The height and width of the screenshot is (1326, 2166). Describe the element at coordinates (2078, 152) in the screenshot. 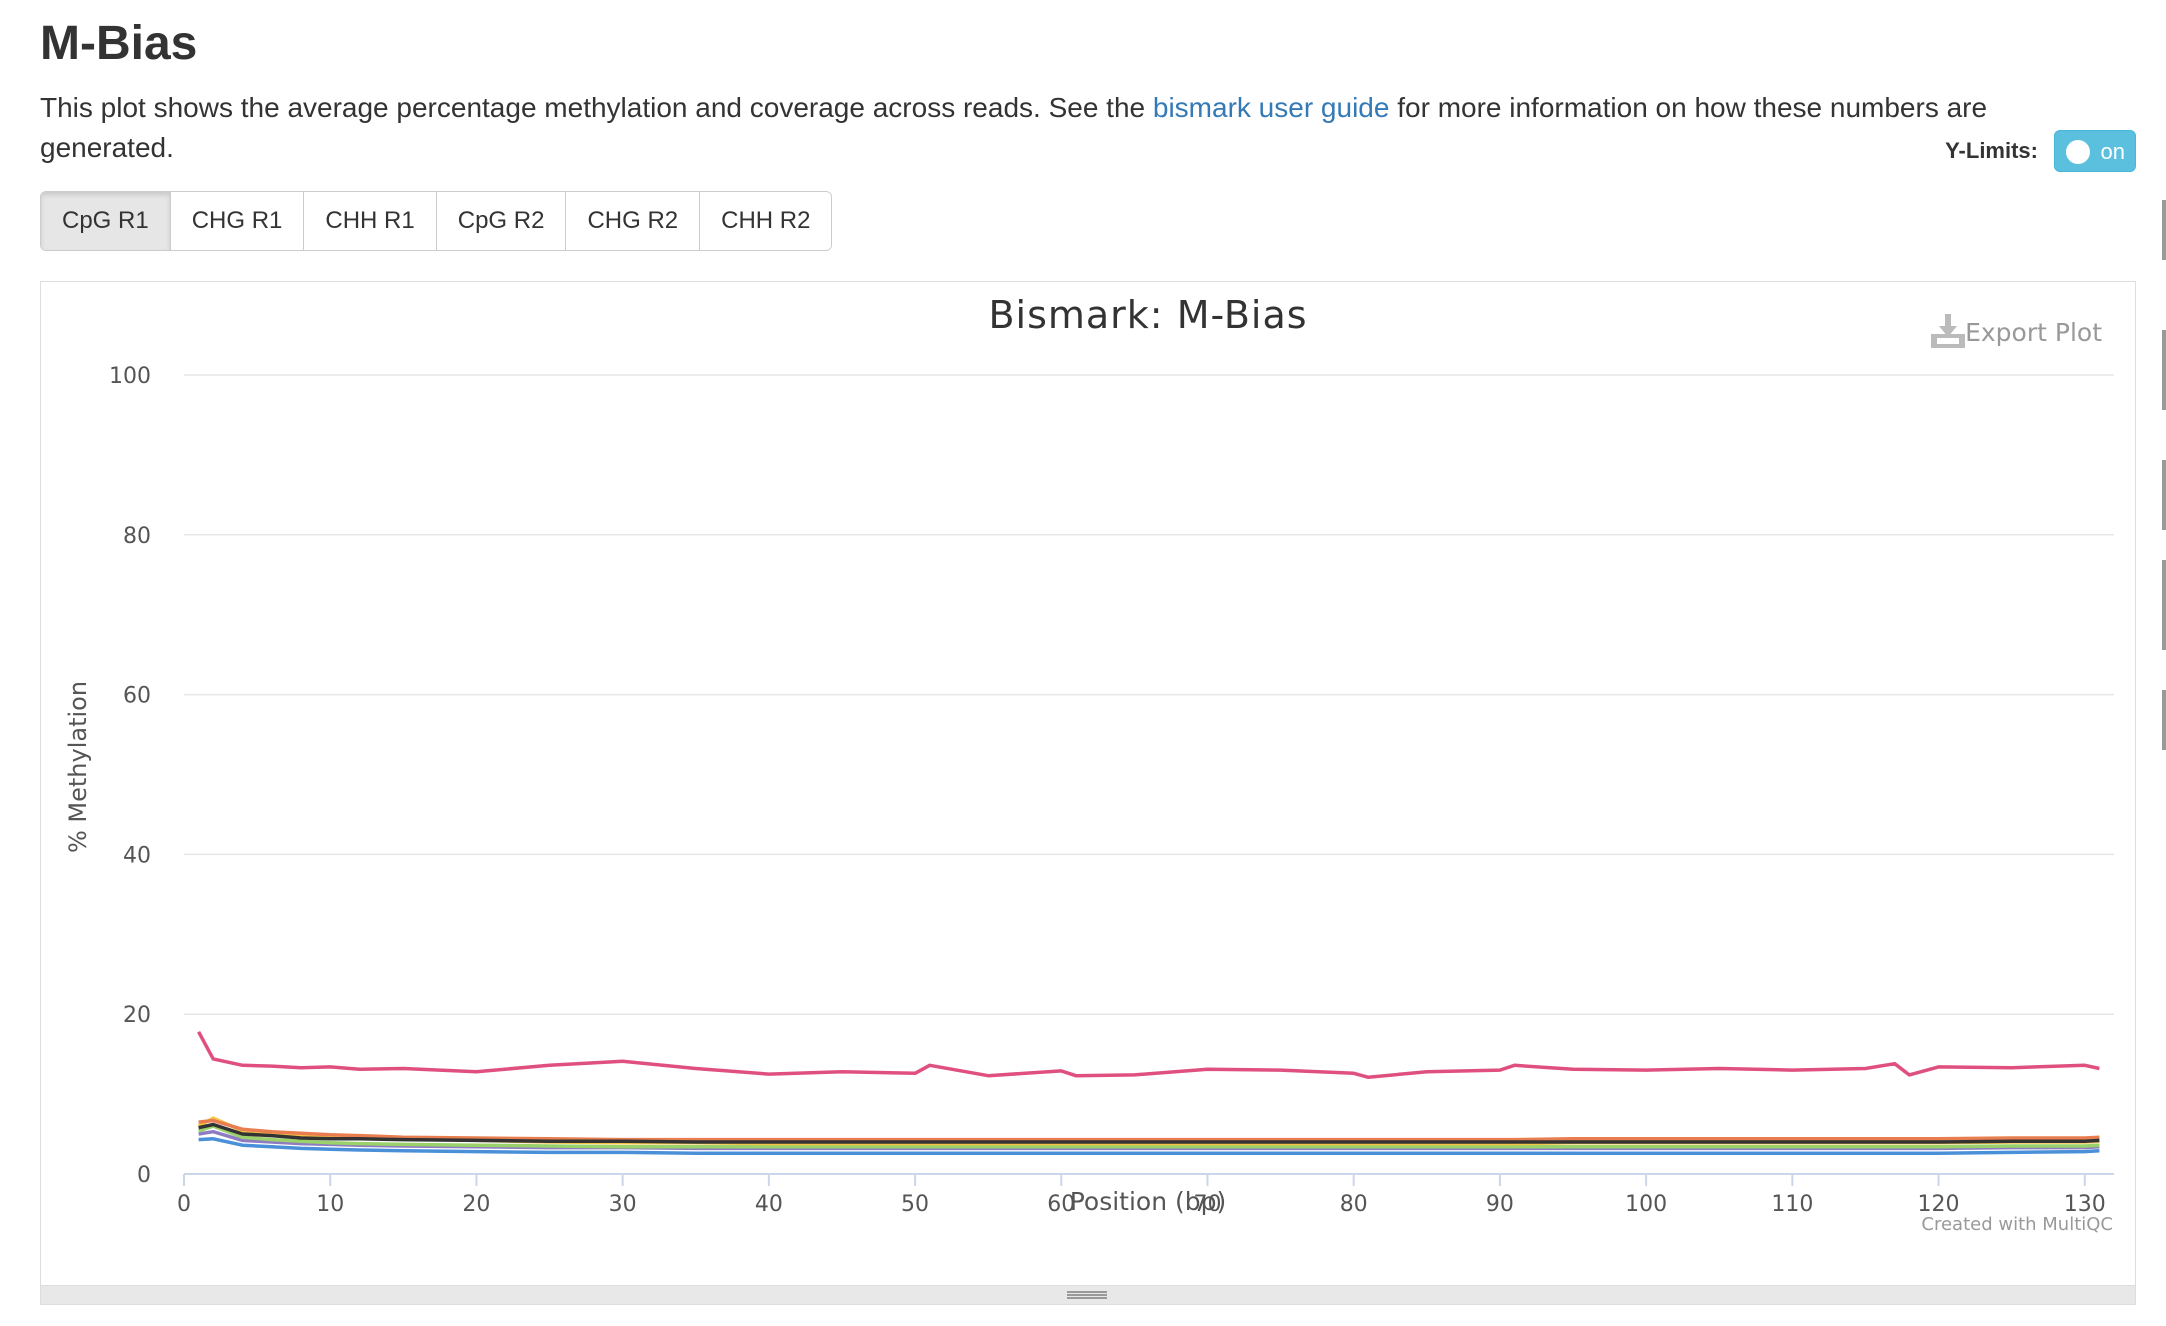

I see `toggle-knob` at that location.